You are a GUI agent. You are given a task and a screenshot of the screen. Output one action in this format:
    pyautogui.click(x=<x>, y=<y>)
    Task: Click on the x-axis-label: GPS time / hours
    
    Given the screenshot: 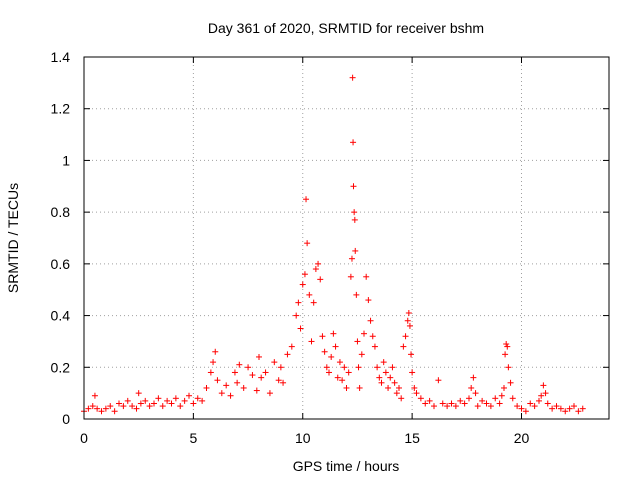 What is the action you would take?
    pyautogui.click(x=346, y=466)
    